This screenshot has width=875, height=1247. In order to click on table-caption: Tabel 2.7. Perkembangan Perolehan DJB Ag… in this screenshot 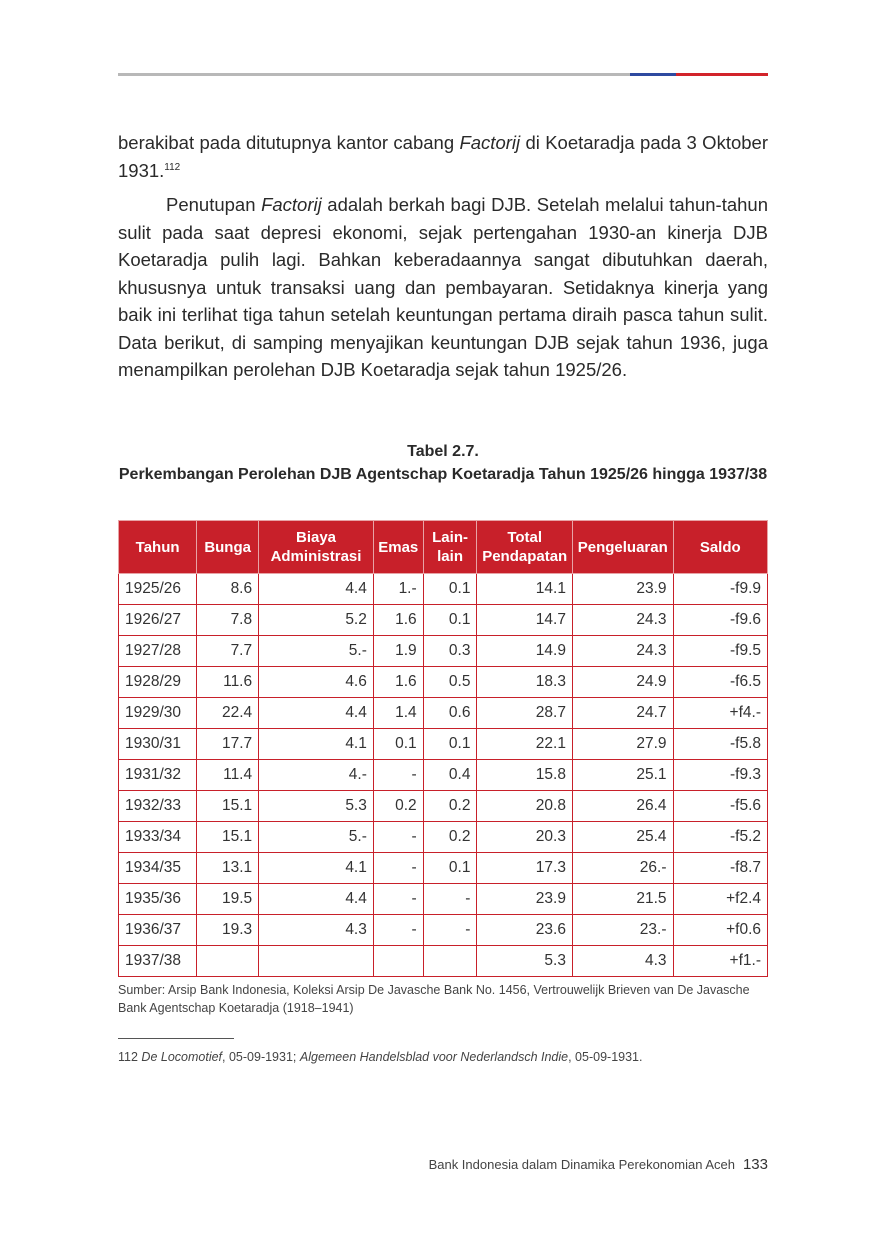, I will do `click(443, 463)`.